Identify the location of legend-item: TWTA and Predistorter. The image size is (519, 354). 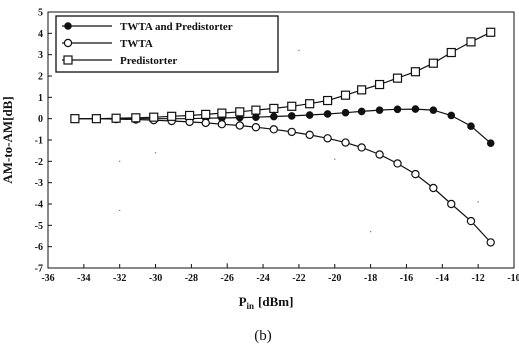
(147, 27).